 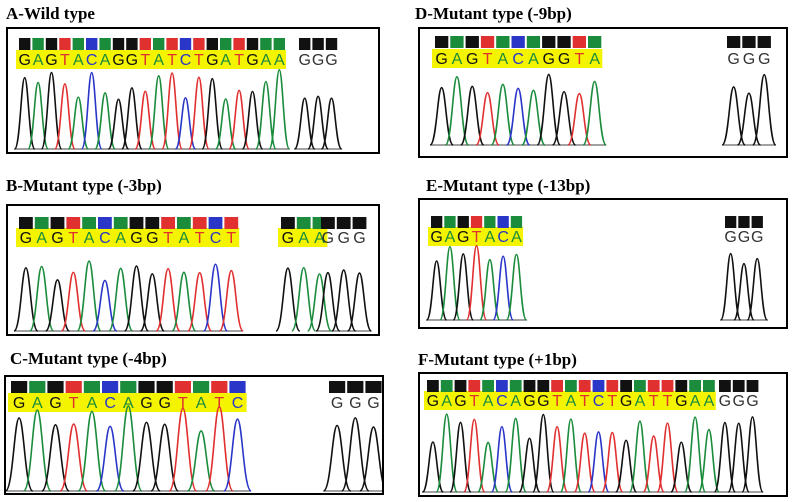 What do you see at coordinates (92, 60) in the screenshot?
I see `base-letter: C` at bounding box center [92, 60].